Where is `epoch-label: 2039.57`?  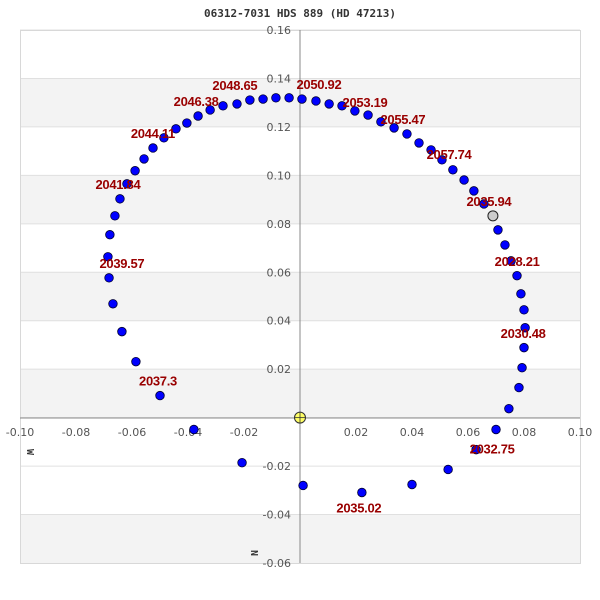
epoch-label: 2039.57 is located at coordinates (121, 263).